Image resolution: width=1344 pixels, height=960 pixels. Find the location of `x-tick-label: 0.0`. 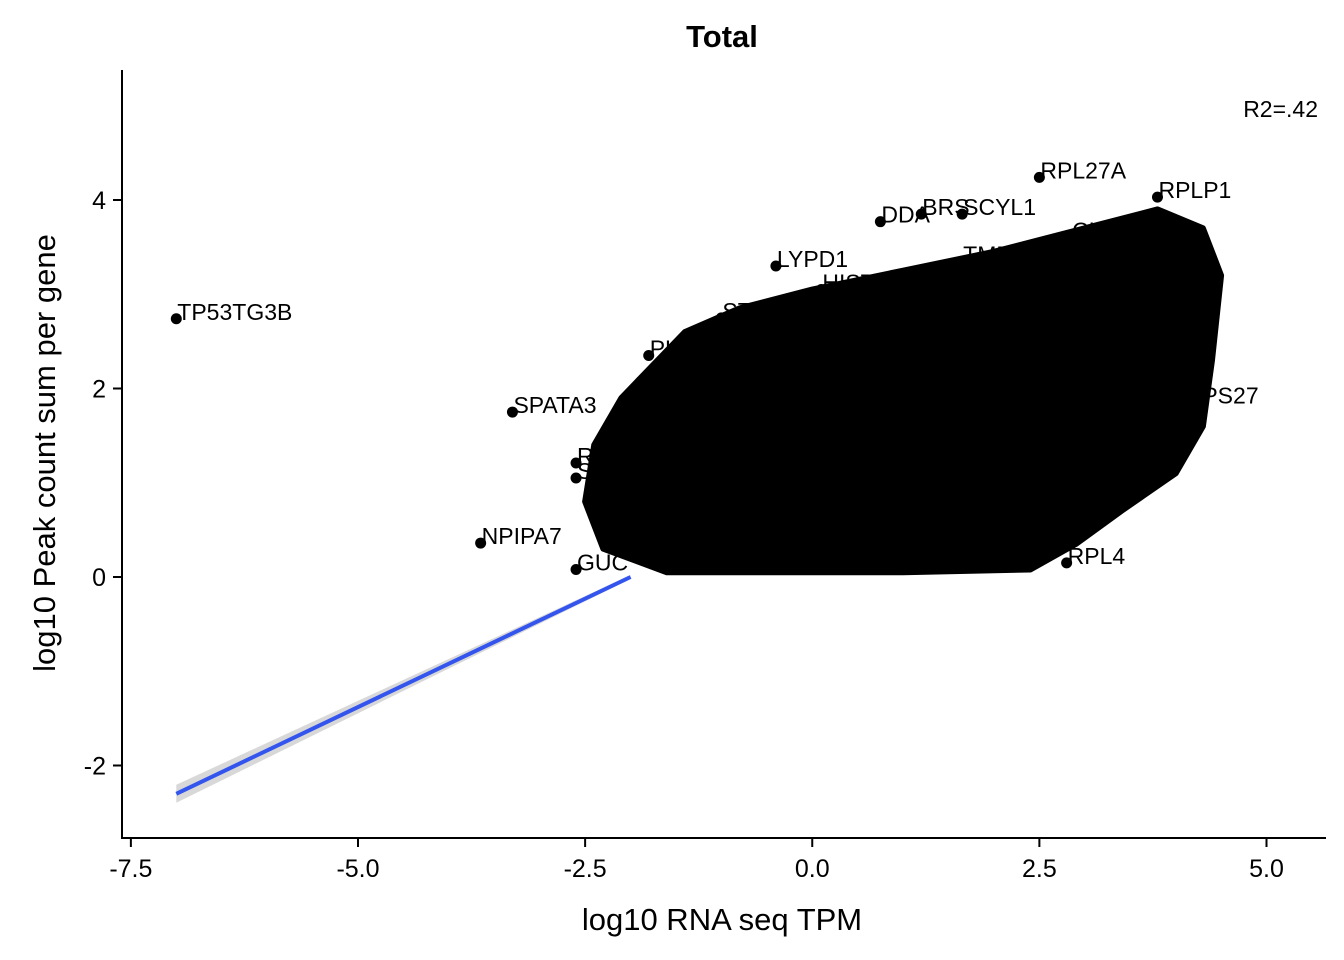

x-tick-label: 0.0 is located at coordinates (812, 869).